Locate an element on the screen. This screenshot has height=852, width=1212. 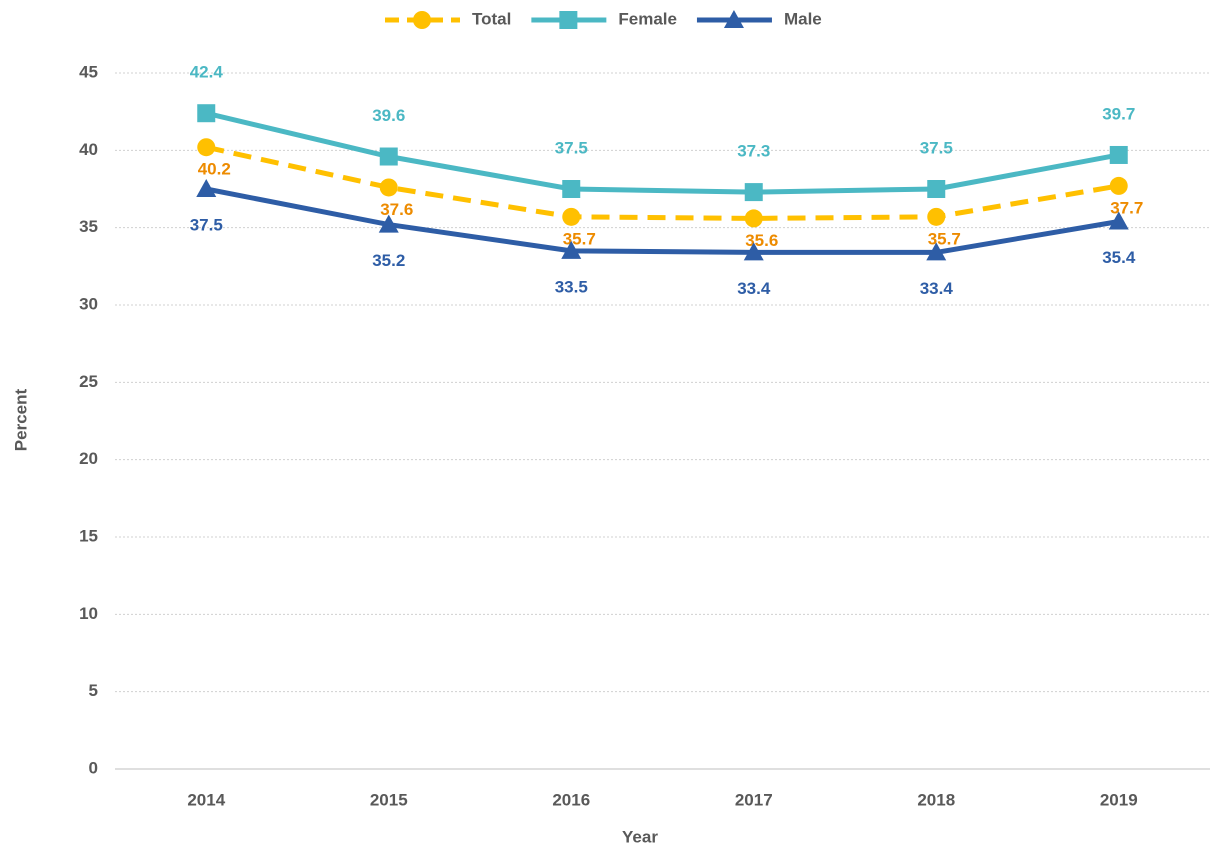
data-label: 42.4 is located at coordinates (207, 72).